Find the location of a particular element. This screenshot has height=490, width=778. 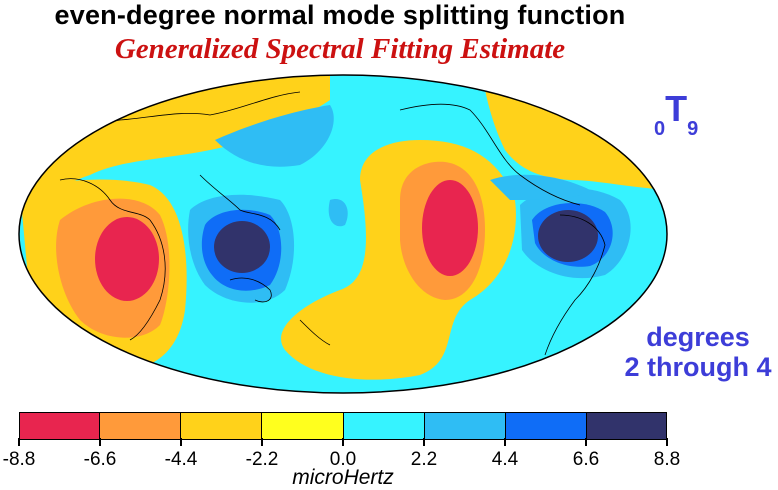

colorbar-tick-label: 4.4 is located at coordinates (505, 459).